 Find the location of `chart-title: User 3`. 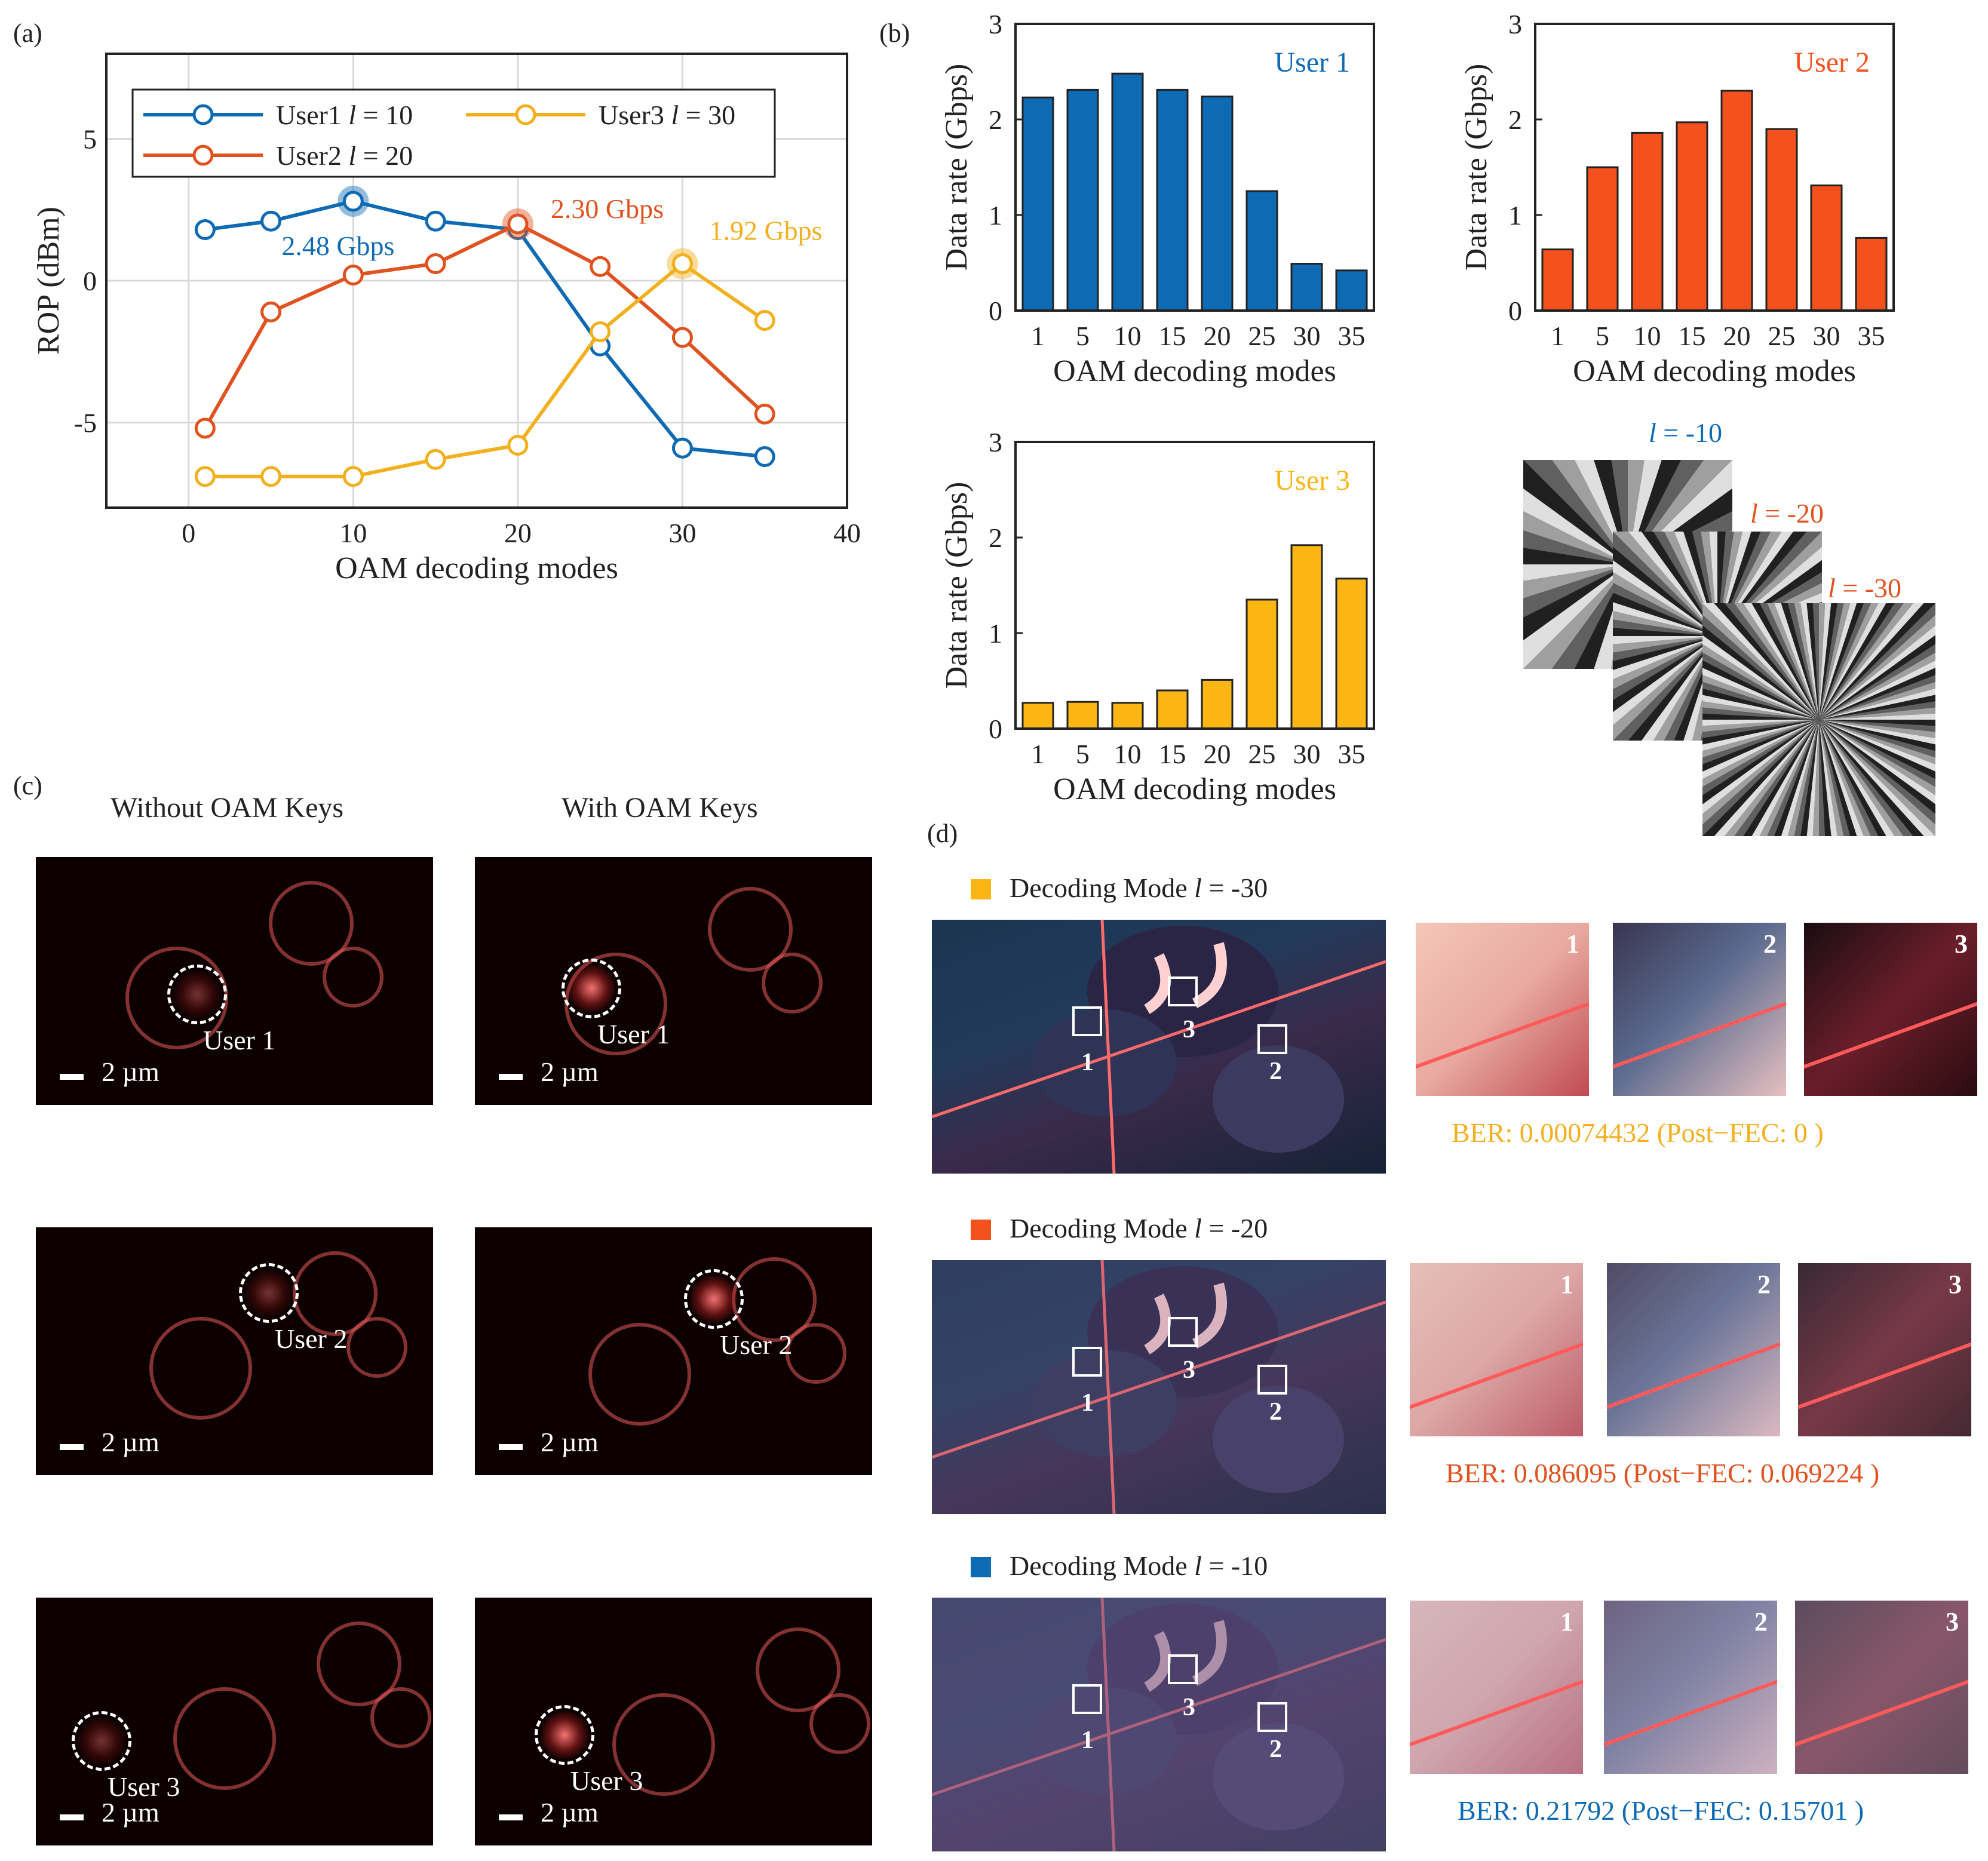

chart-title: User 3 is located at coordinates (1312, 481).